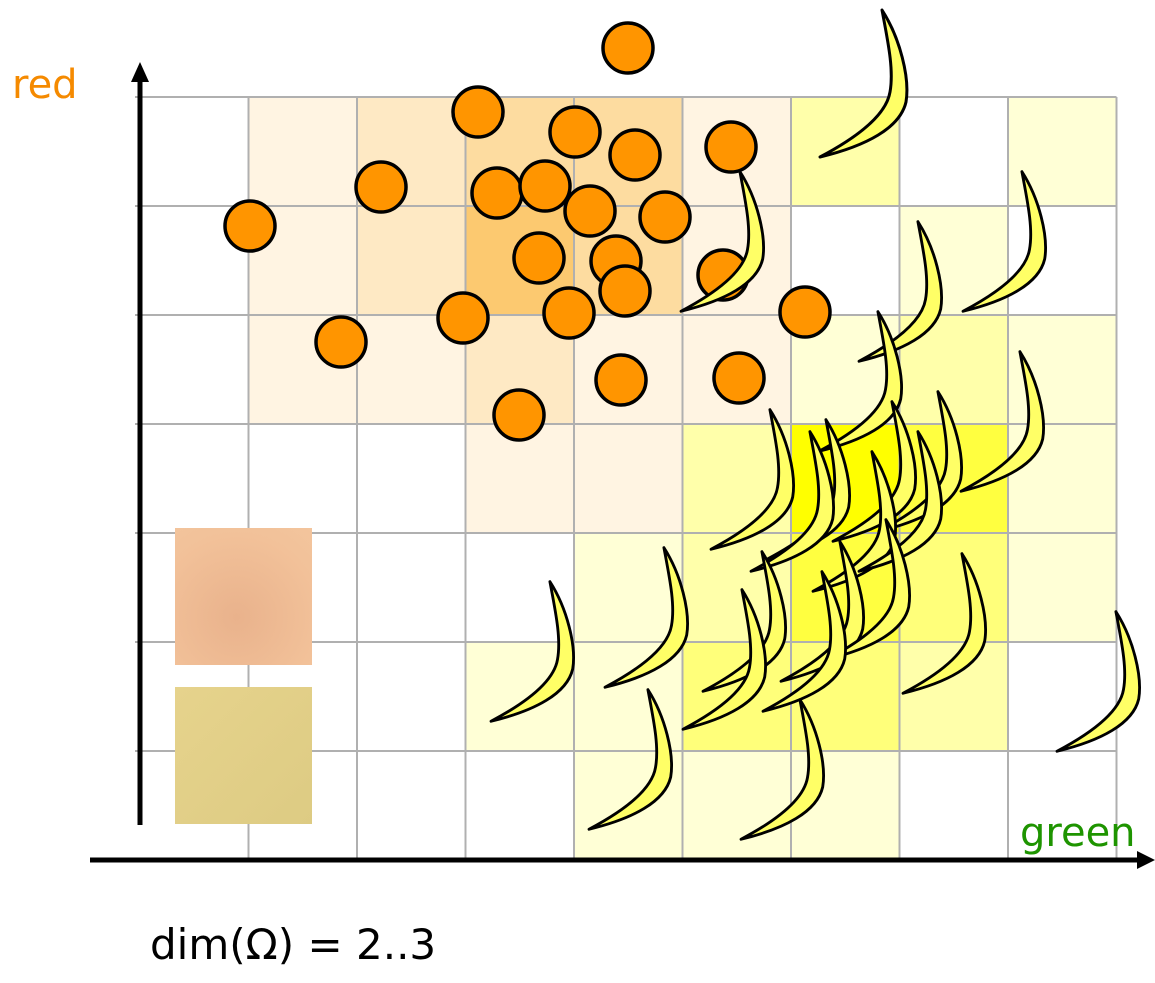  Describe the element at coordinates (243, 755) in the screenshot. I see `yellow-color-swatch` at that location.